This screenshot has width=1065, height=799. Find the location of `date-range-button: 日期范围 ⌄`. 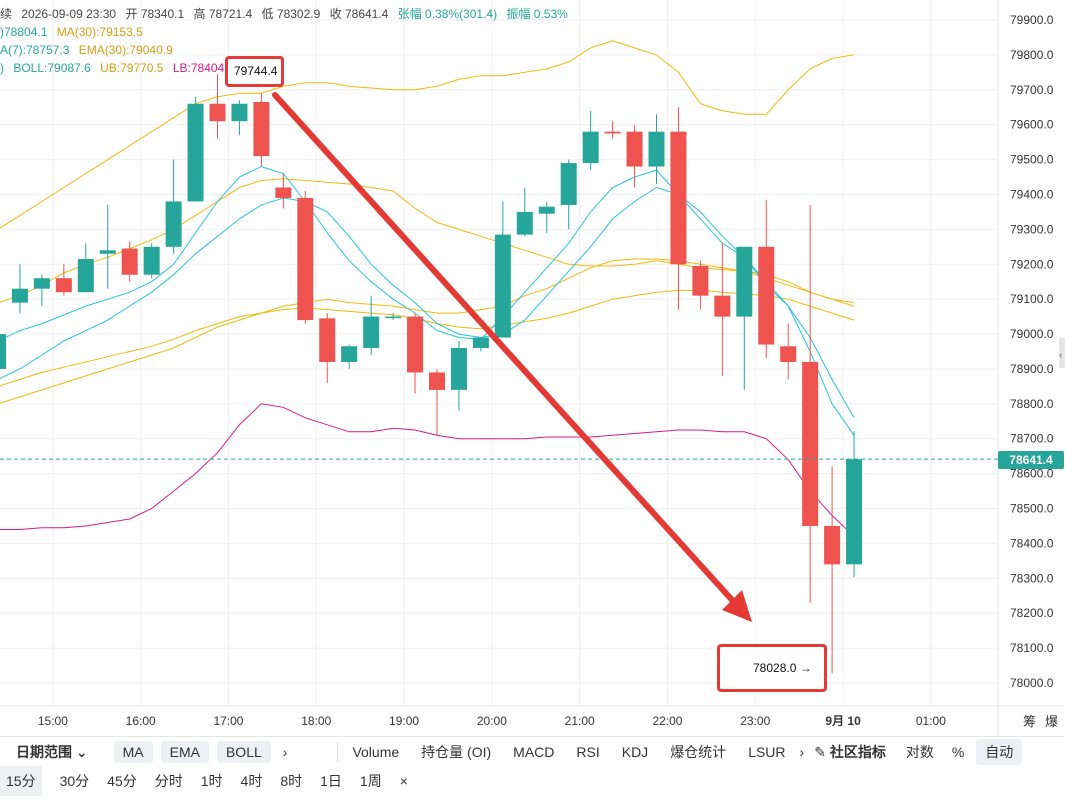

date-range-button: 日期范围 ⌄ is located at coordinates (52, 752).